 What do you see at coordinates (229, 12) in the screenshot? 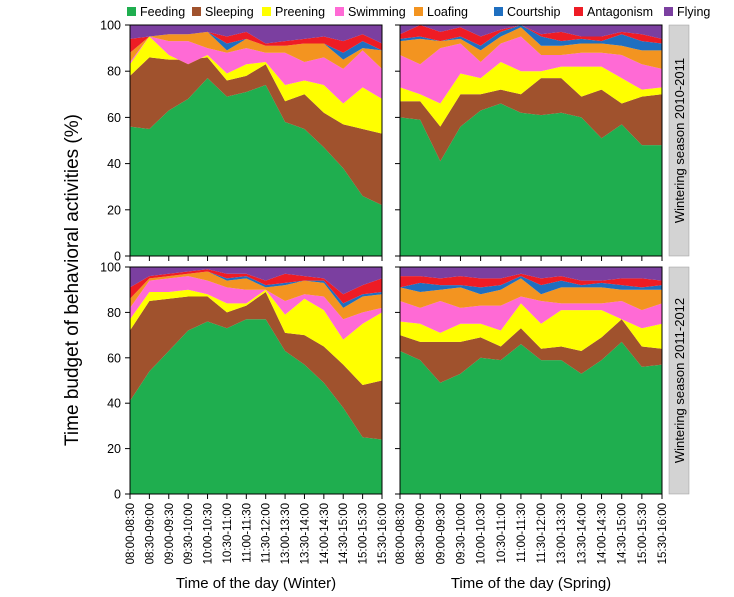
I see `legend-label-sleeping: Sleeping` at bounding box center [229, 12].